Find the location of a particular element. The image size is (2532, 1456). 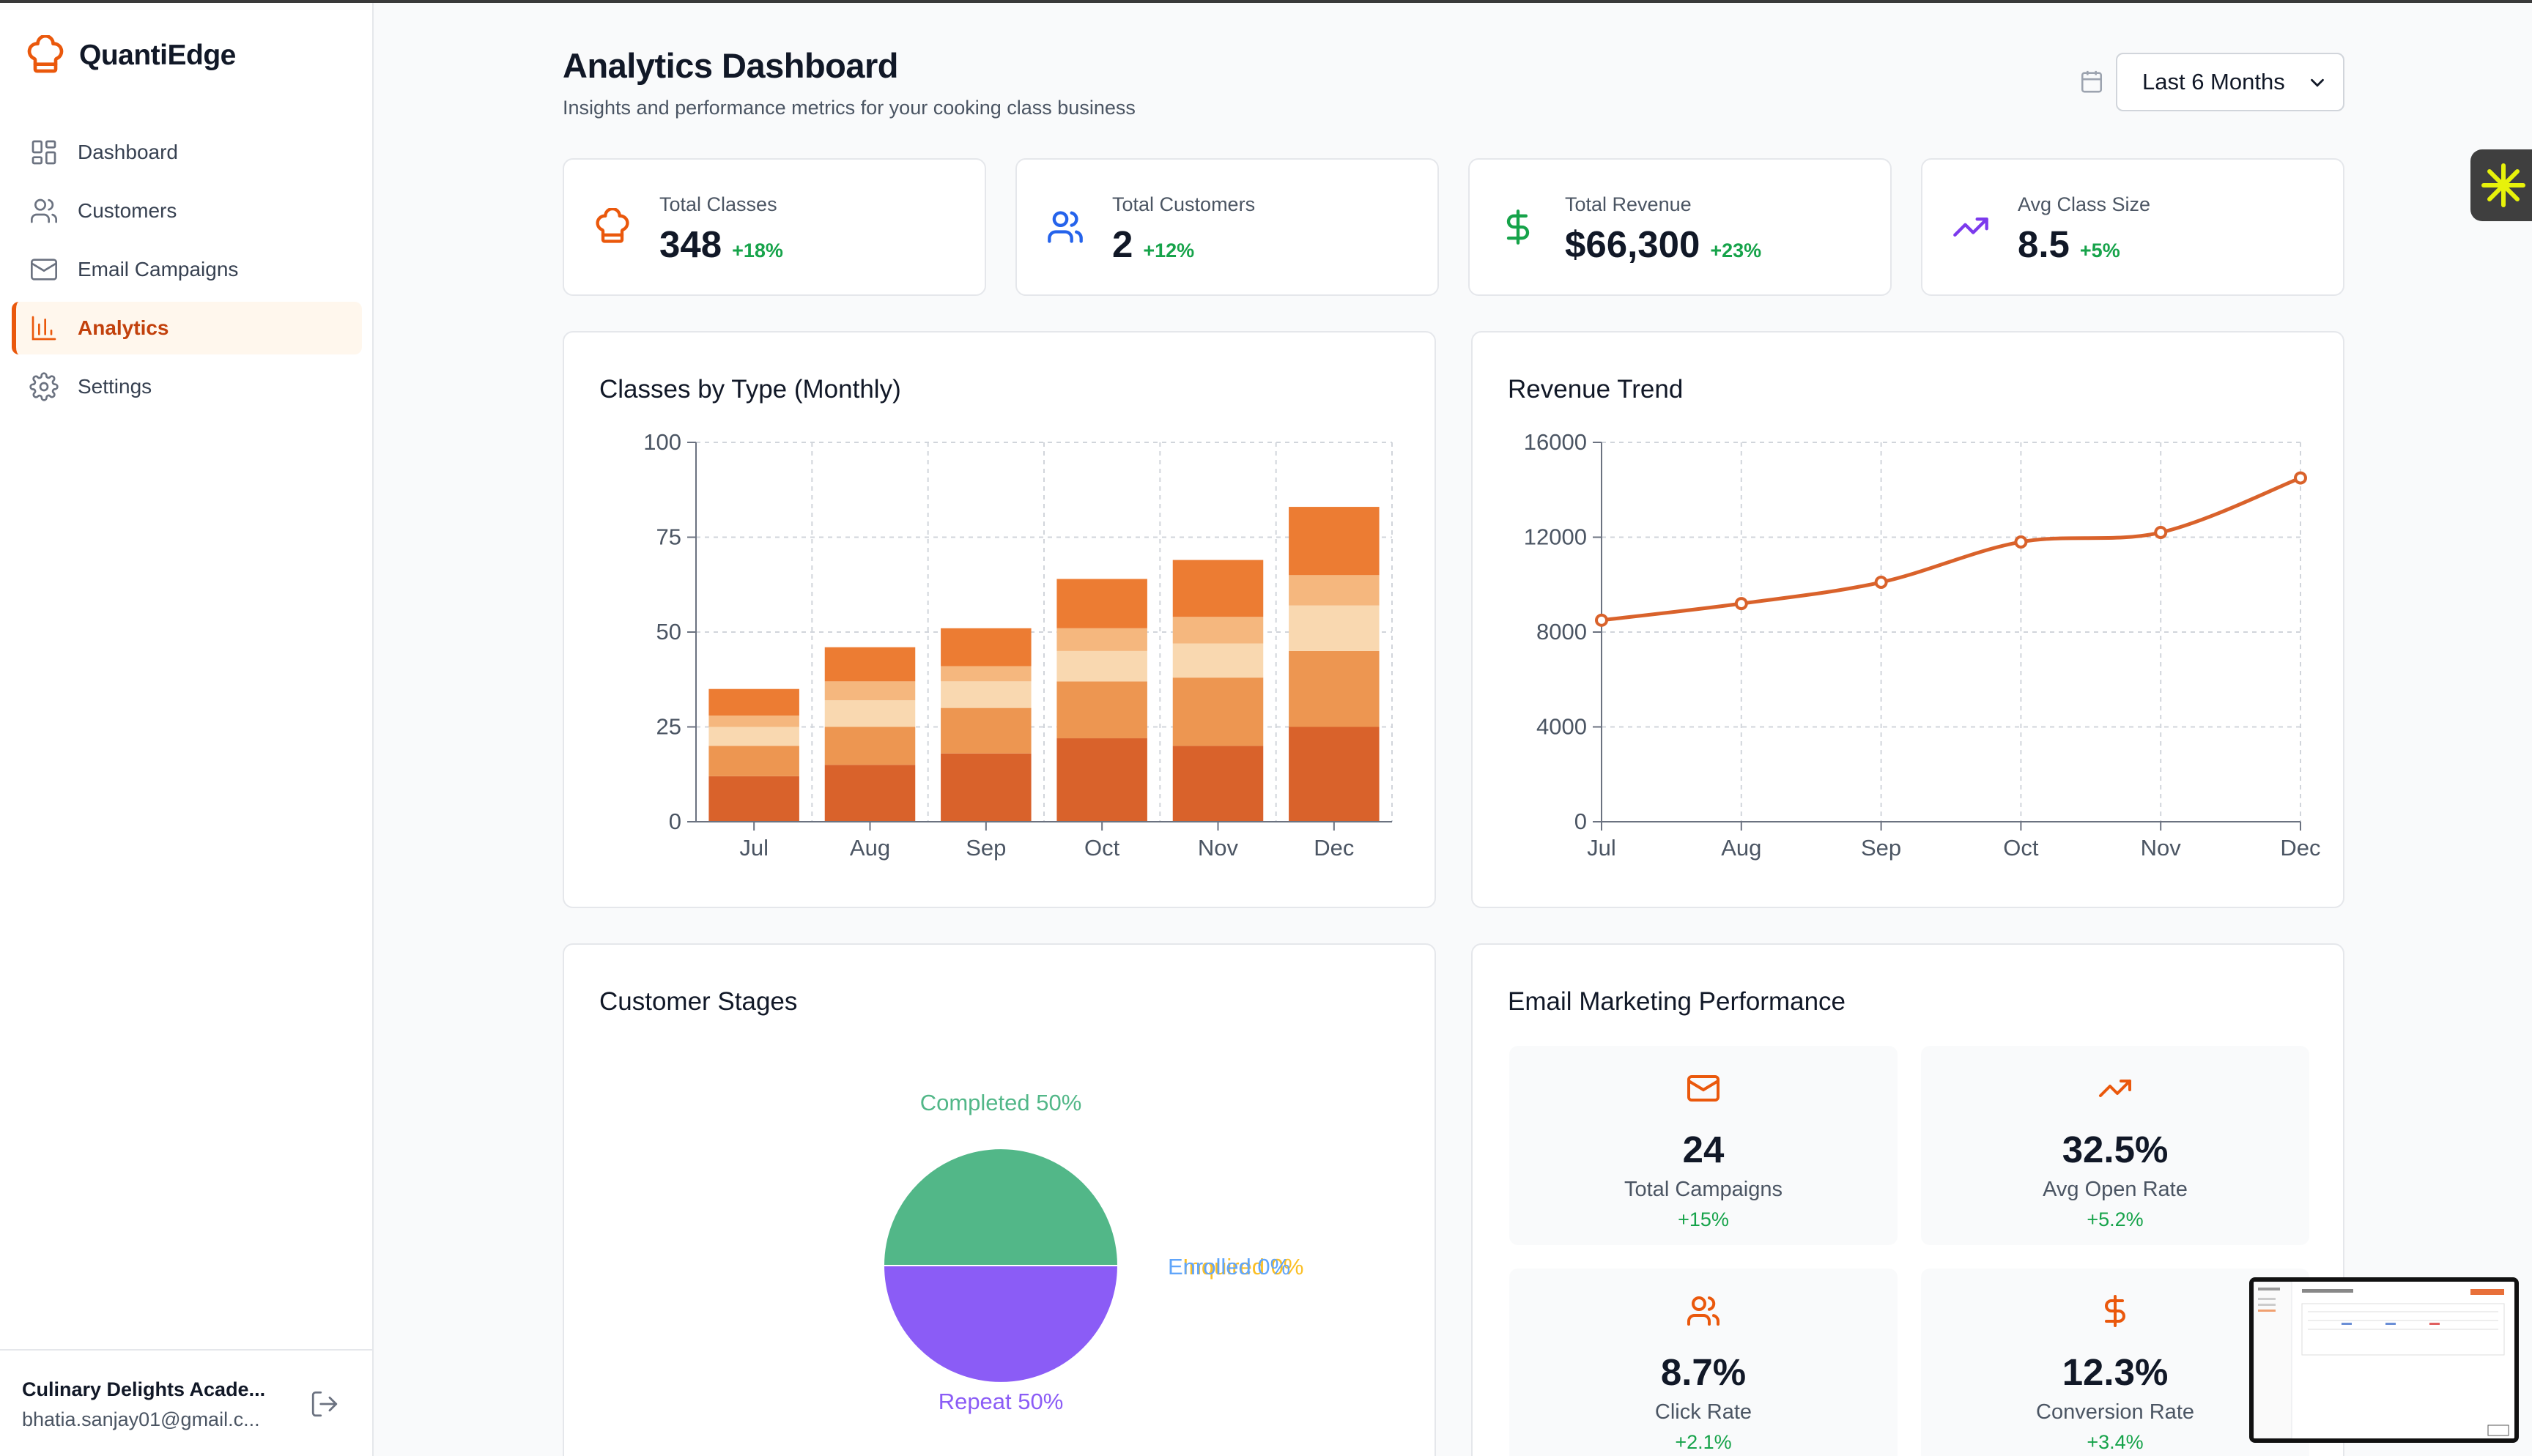

stat-card-avg-class-size: Avg Class Size 8.5 +5% is located at coordinates (2132, 227).